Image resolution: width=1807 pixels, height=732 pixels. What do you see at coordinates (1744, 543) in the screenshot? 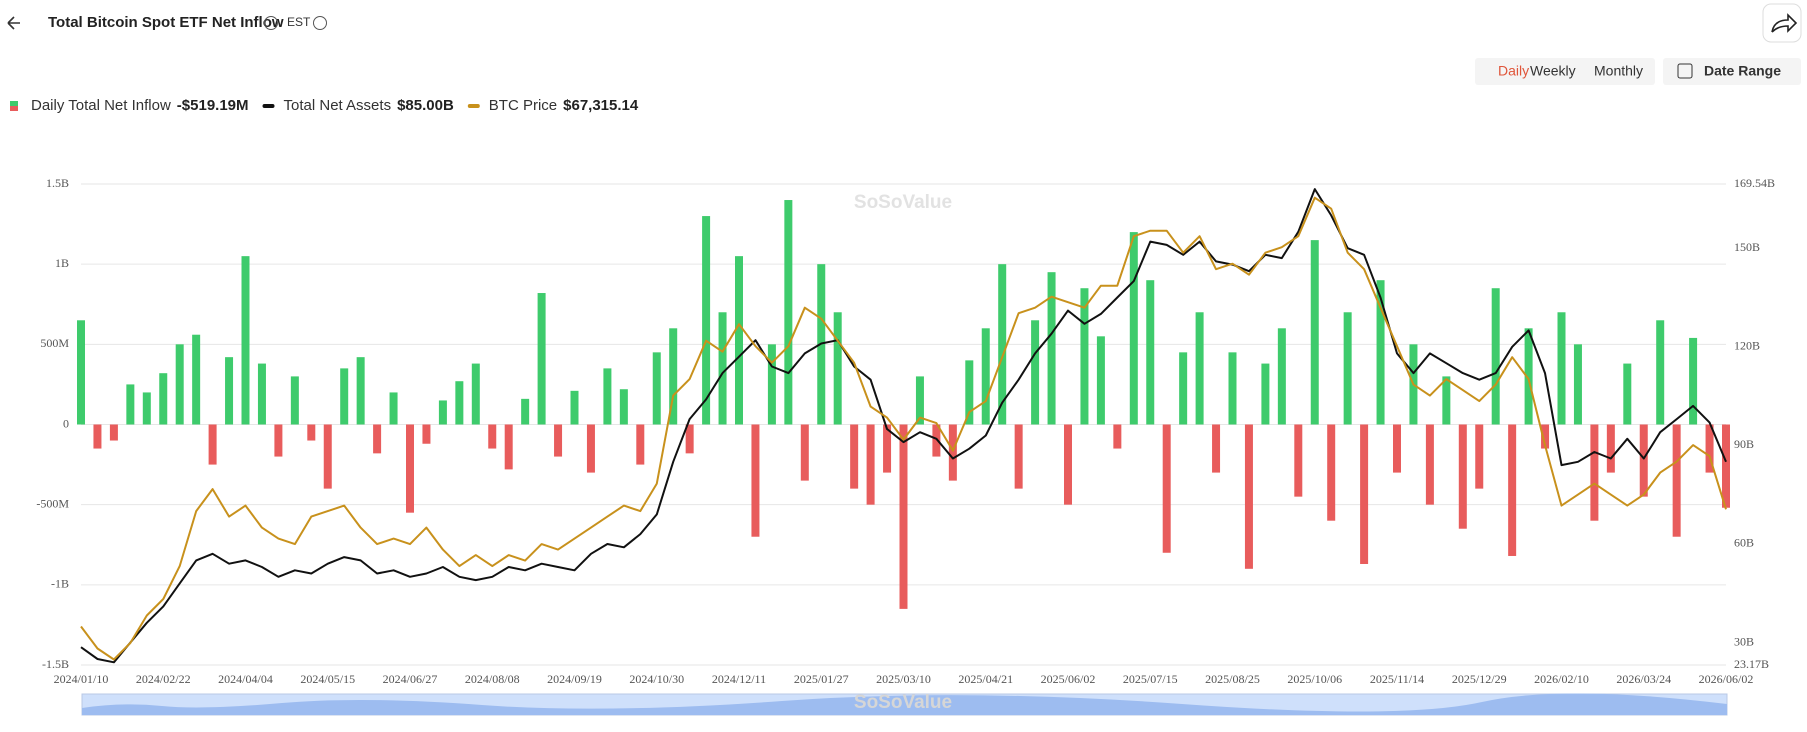
I see `y2-tick-label: 60B` at bounding box center [1744, 543].